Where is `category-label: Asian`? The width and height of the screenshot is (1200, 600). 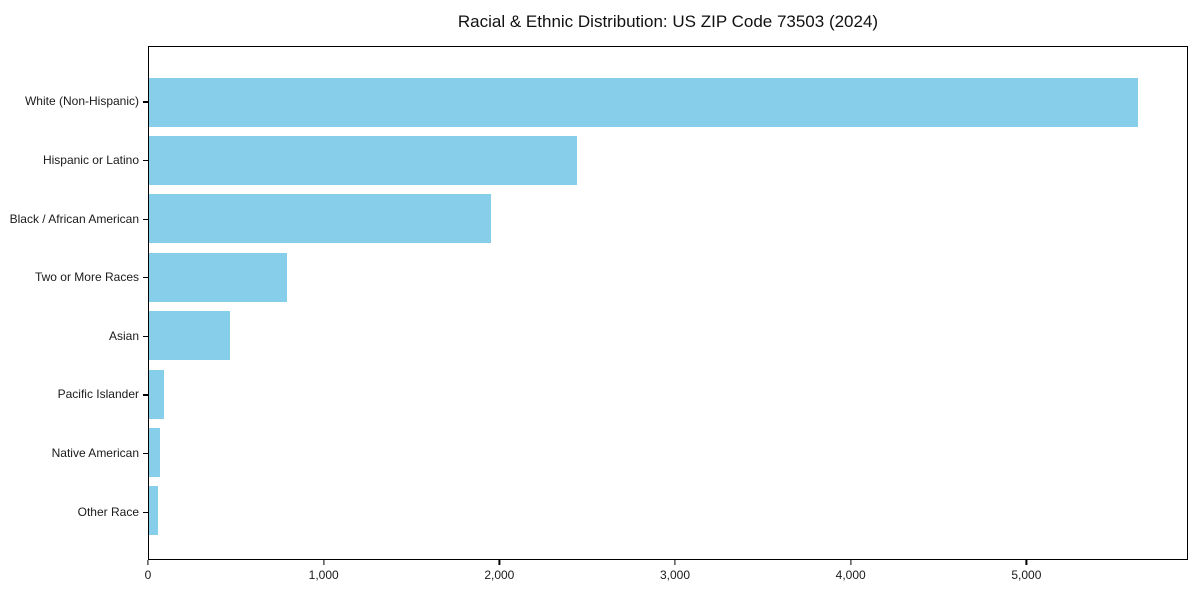
category-label: Asian is located at coordinates (123, 335).